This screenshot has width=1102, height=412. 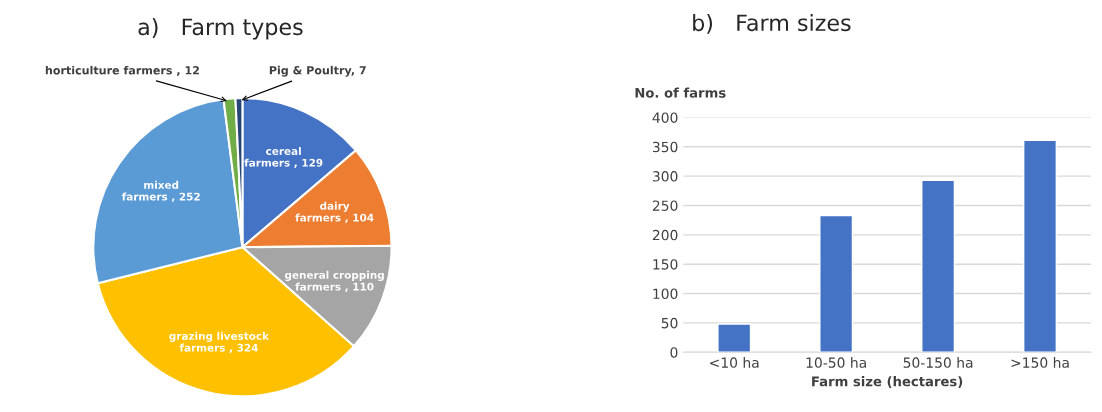 What do you see at coordinates (334, 281) in the screenshot?
I see `slice-label: general cropping farmers , 110` at bounding box center [334, 281].